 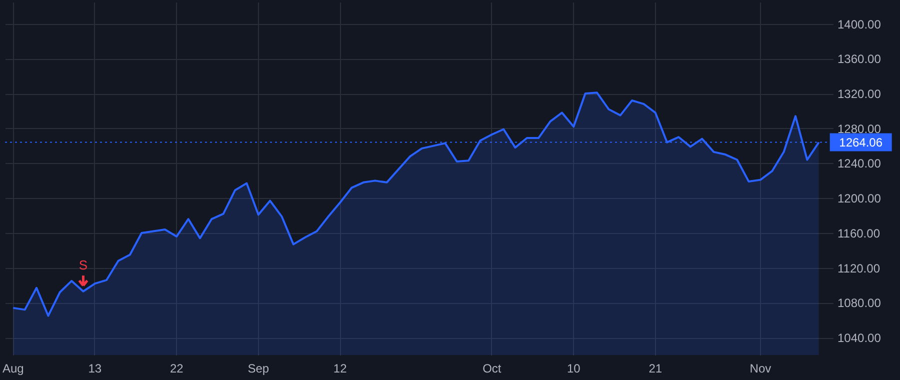 What do you see at coordinates (860, 163) in the screenshot?
I see `y-tick-label: 1240.00` at bounding box center [860, 163].